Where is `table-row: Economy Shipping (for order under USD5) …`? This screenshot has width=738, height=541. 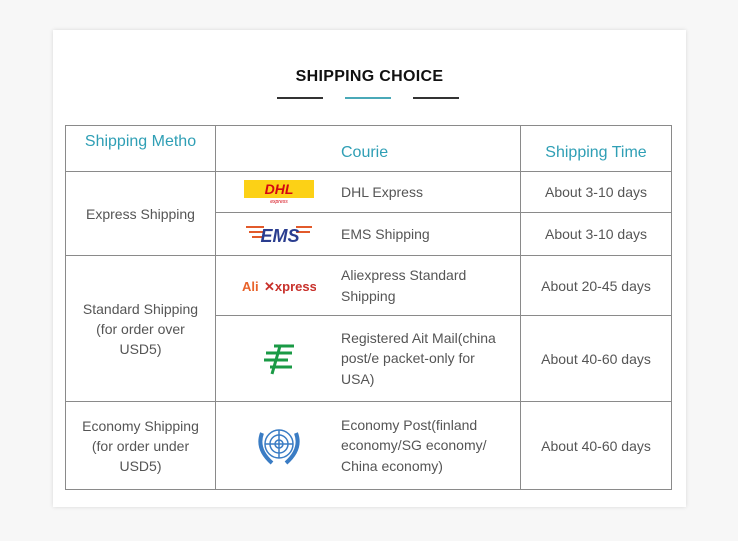
table-row: Economy Shipping (for order under USD5) … is located at coordinates (368, 445).